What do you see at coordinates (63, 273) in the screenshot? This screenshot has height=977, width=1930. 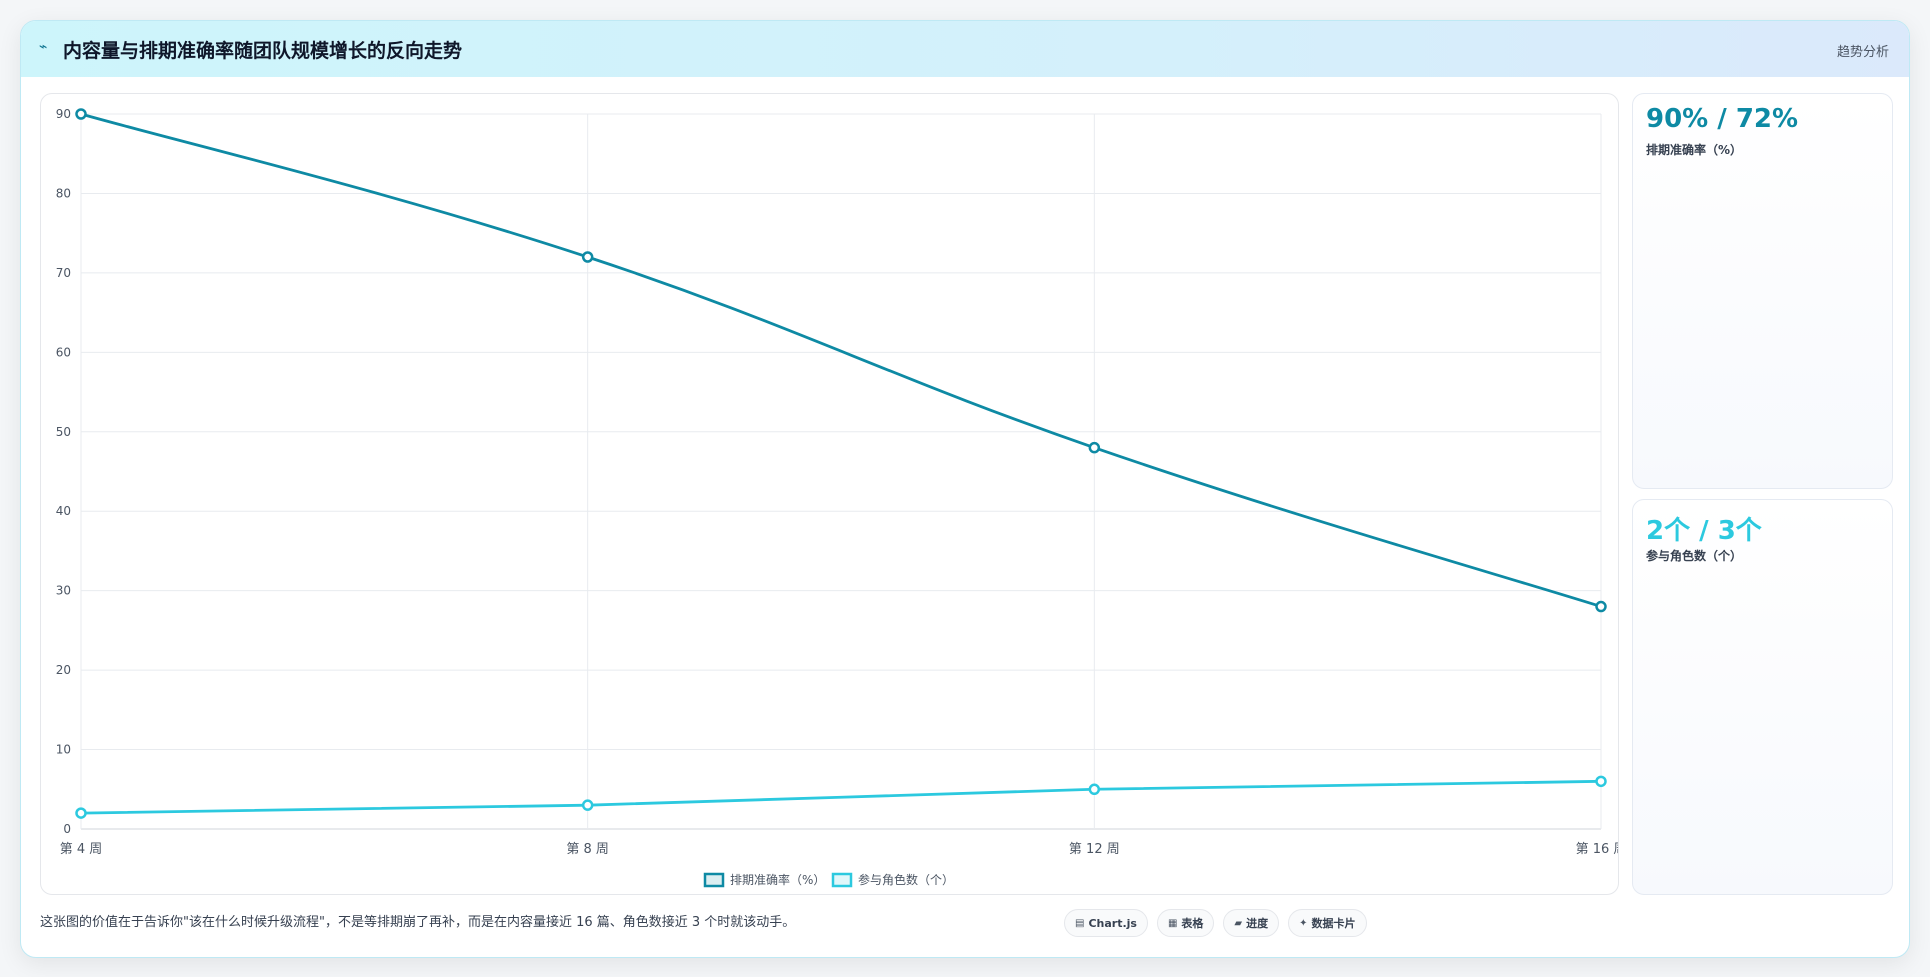 I see `y-tick-label: 70` at bounding box center [63, 273].